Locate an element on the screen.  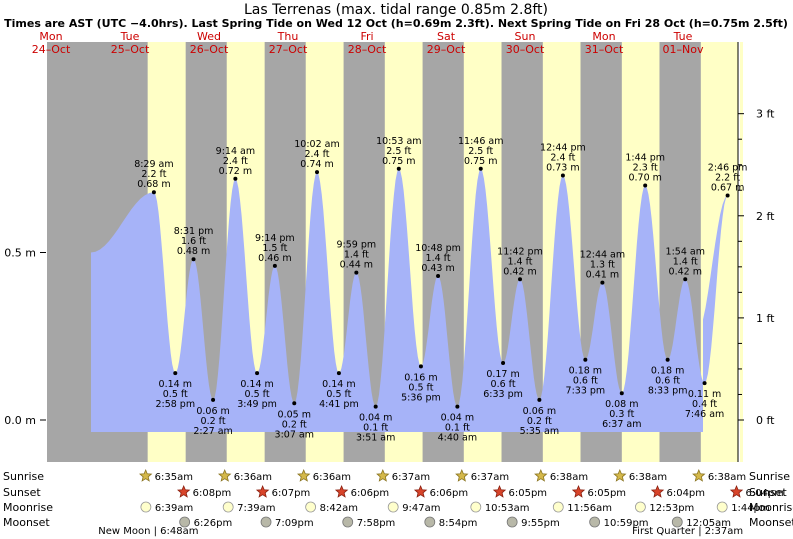
tide-time: 5:36 pm is located at coordinates (421, 397).